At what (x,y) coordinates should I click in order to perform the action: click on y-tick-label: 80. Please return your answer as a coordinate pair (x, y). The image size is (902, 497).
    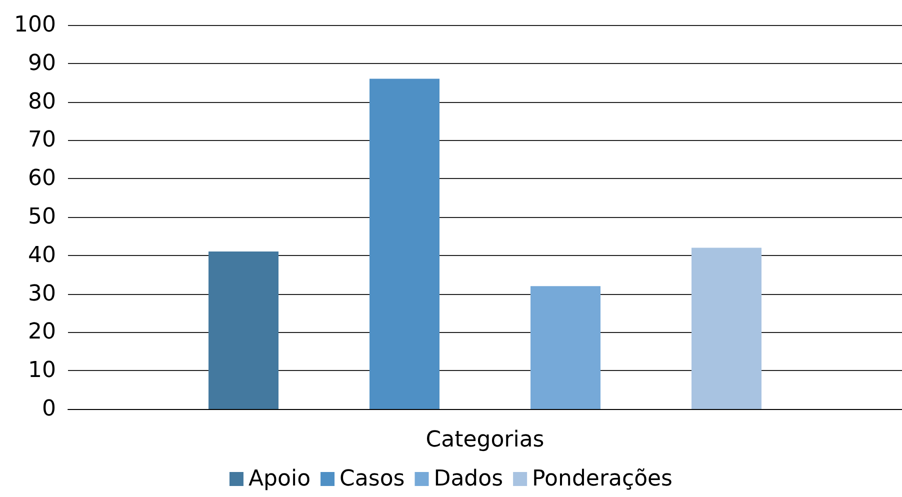
    Looking at the image, I should click on (42, 101).